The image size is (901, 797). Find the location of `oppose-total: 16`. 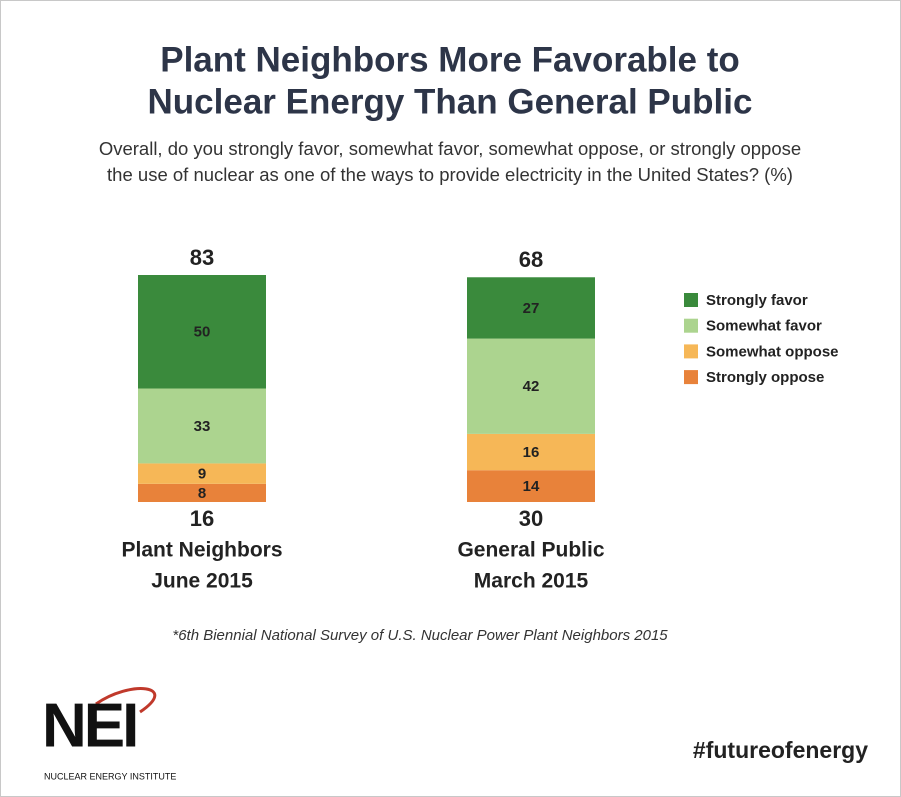

oppose-total: 16 is located at coordinates (202, 518).